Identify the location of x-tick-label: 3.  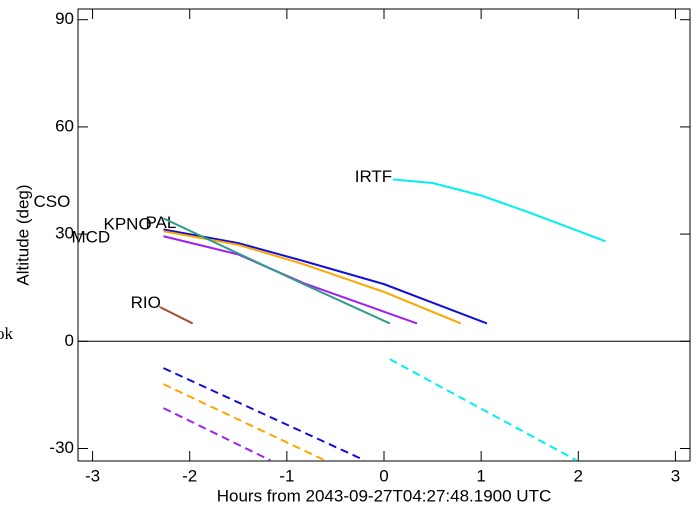
(675, 475).